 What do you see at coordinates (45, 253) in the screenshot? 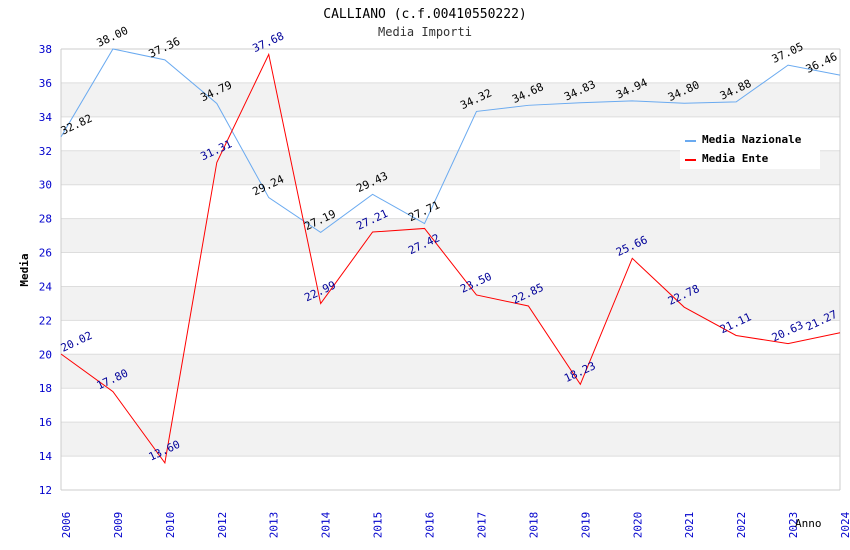
I see `y-tick-label: 26` at bounding box center [45, 253].